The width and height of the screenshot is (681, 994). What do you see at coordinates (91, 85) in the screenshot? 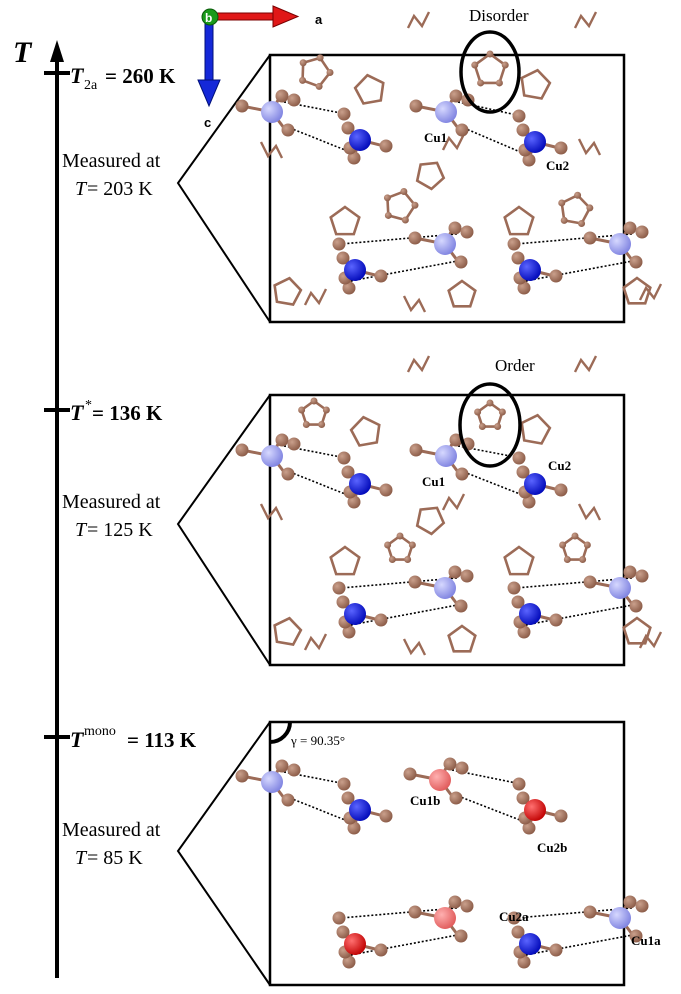
I see `svg-text: 2a` at bounding box center [91, 85].